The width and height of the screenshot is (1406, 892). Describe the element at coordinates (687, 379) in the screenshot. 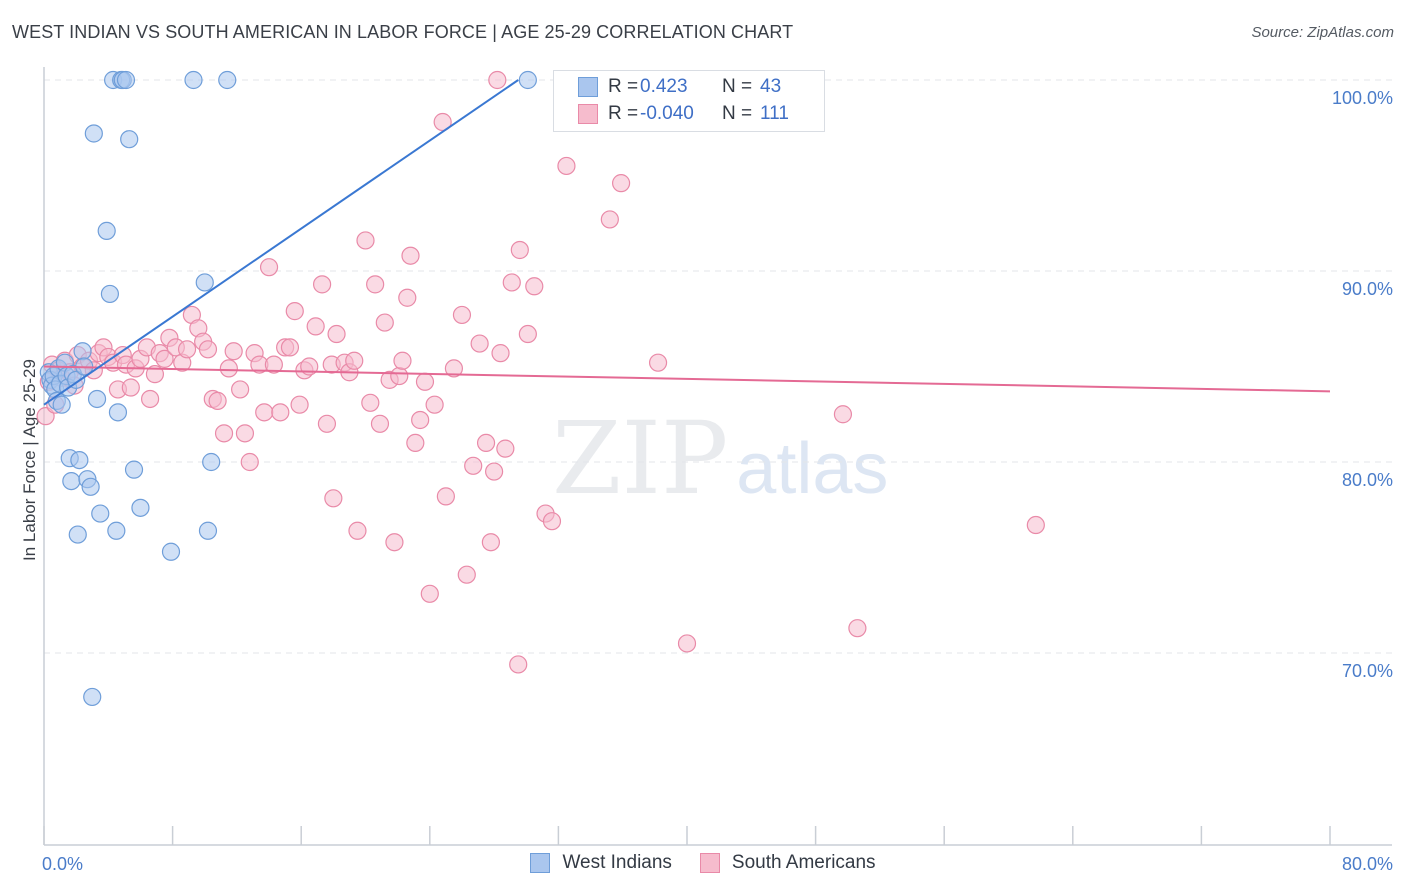

I see `south-americans-trend-line` at that location.